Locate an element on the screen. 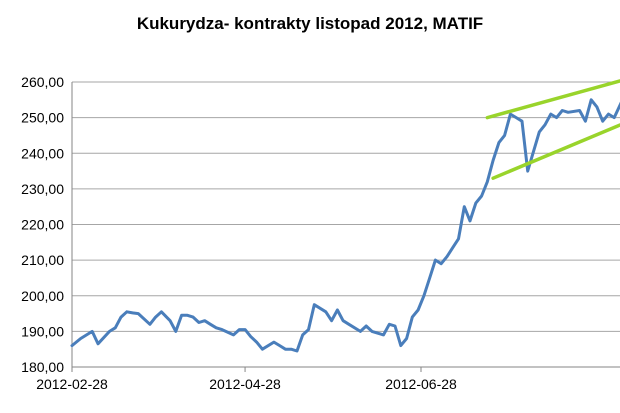  x-tick-label: 2012-04-28 is located at coordinates (245, 384).